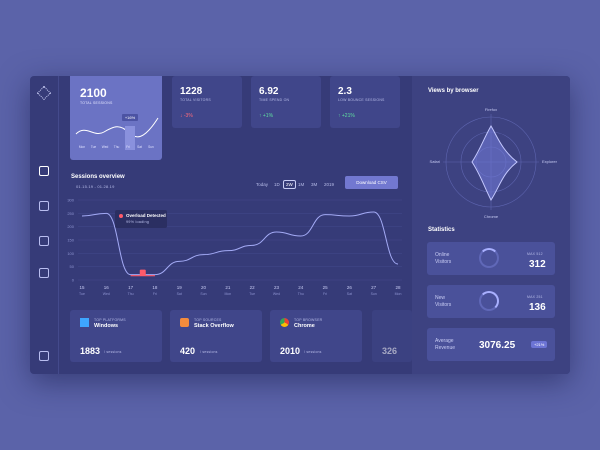  What do you see at coordinates (95, 186) in the screenshot?
I see `date-range: 01.15.19 - 01.28.19` at bounding box center [95, 186].